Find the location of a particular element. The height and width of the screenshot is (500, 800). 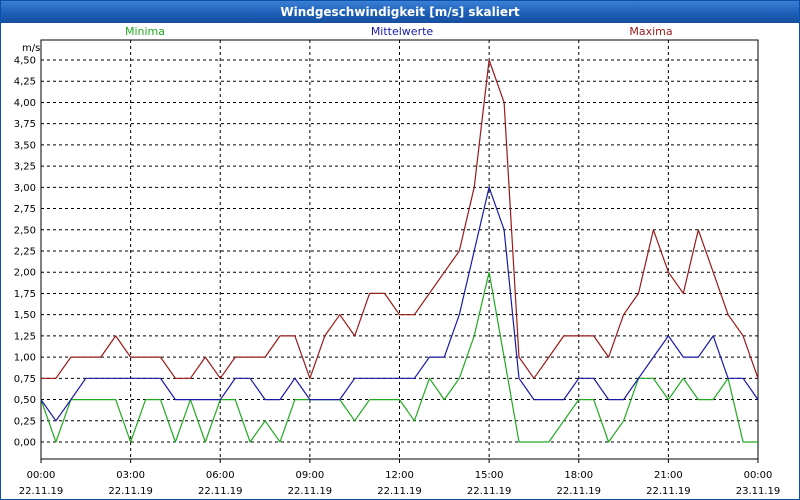

y-axis-label: m/s is located at coordinates (31, 48).